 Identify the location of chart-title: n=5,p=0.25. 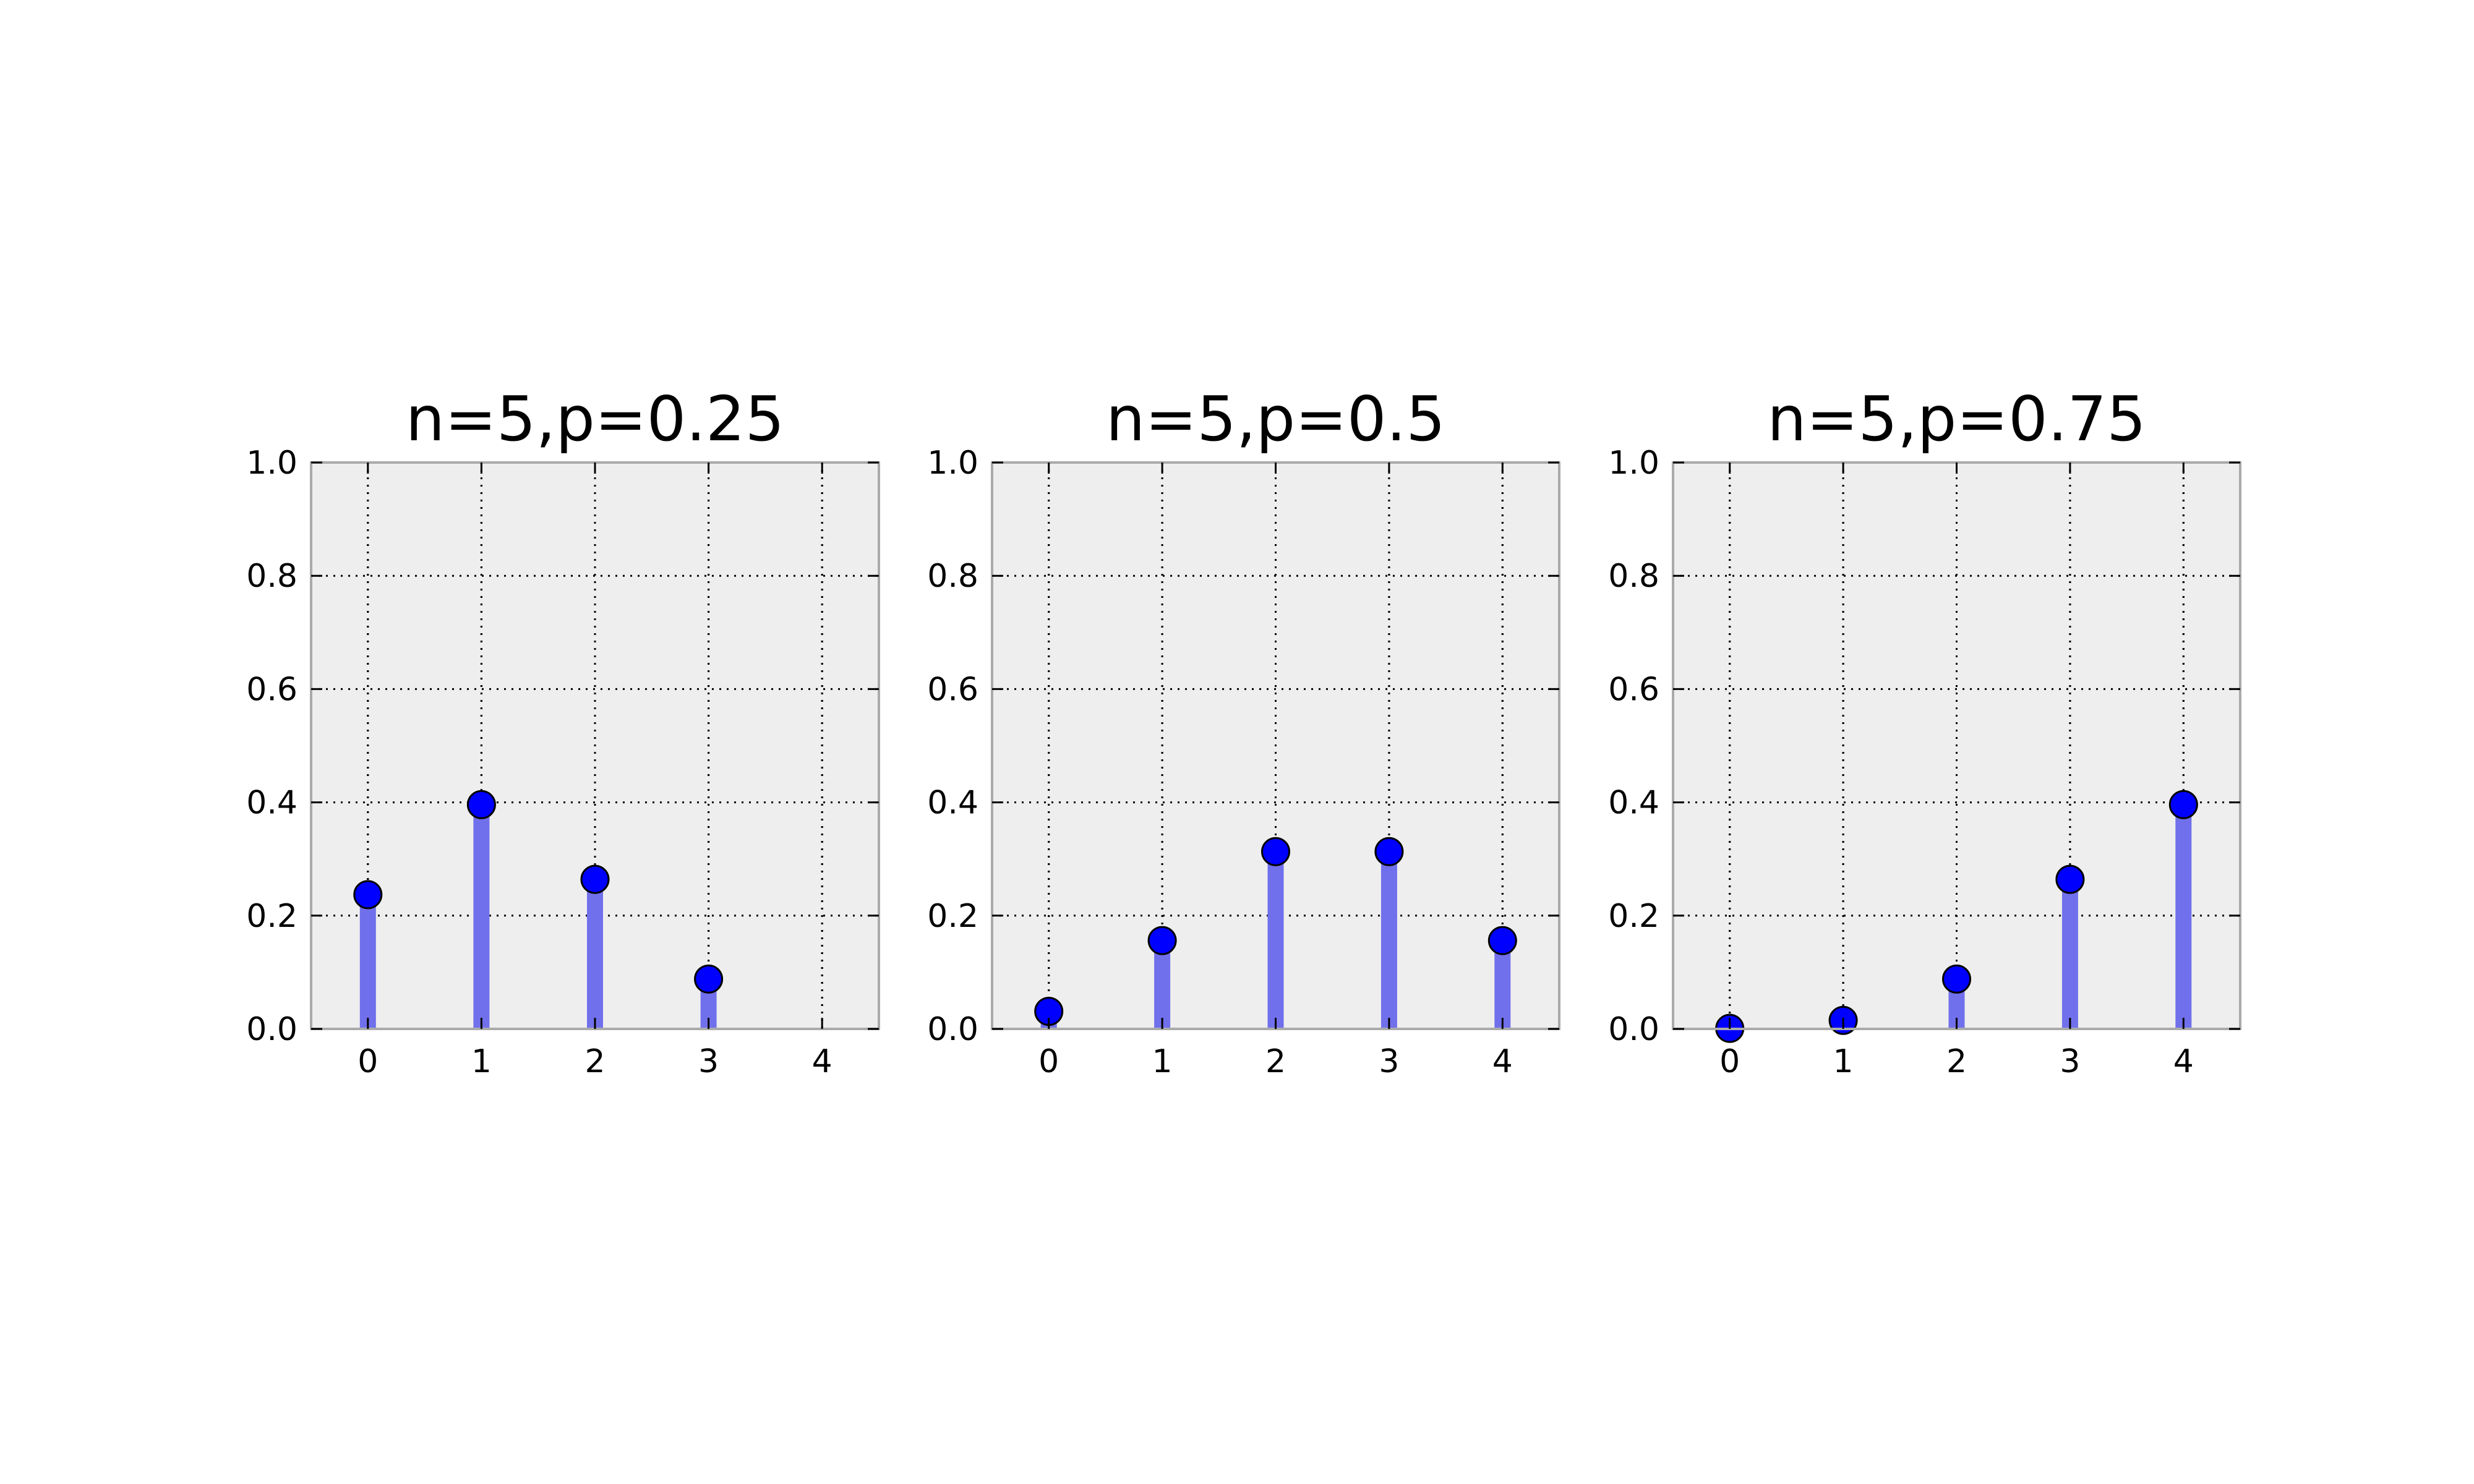
(595, 419).